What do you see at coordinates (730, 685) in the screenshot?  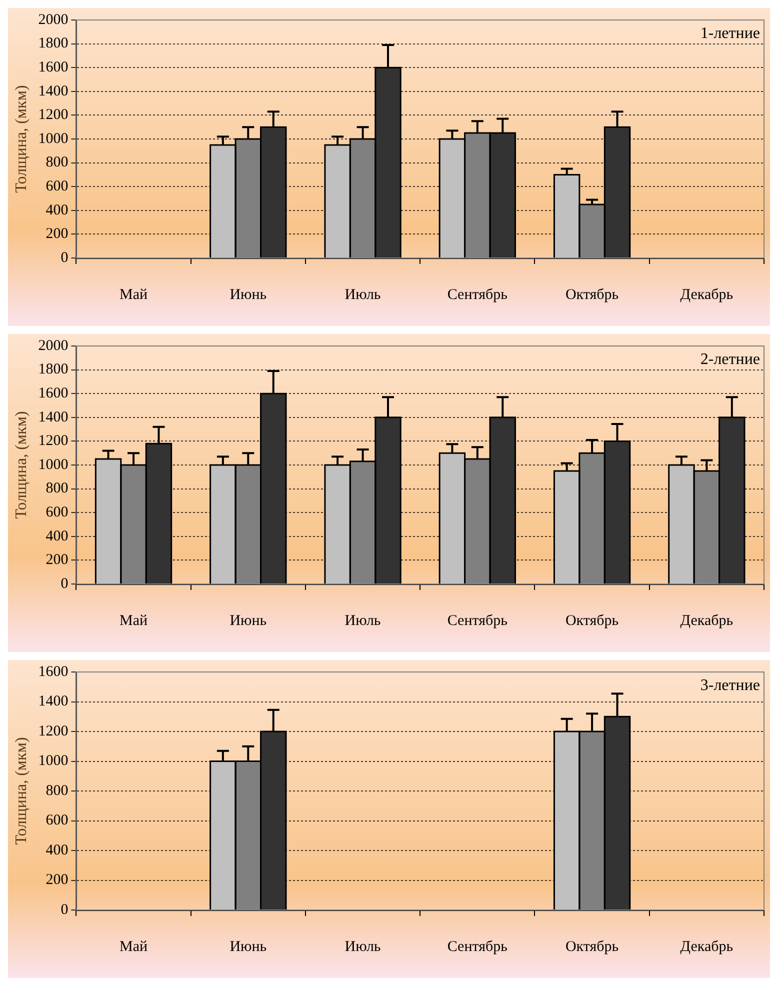 I see `annotation: 3-летние` at bounding box center [730, 685].